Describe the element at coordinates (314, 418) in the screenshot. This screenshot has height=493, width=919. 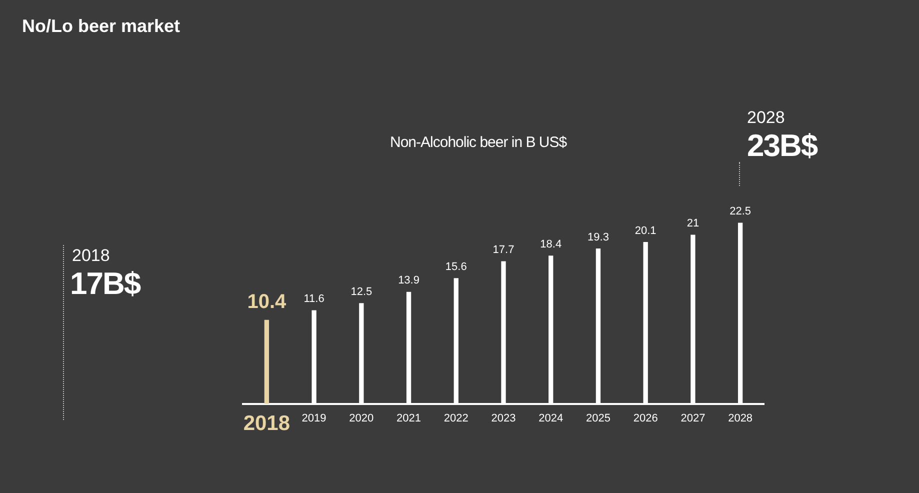
I see `x-tick-label: 2019` at that location.